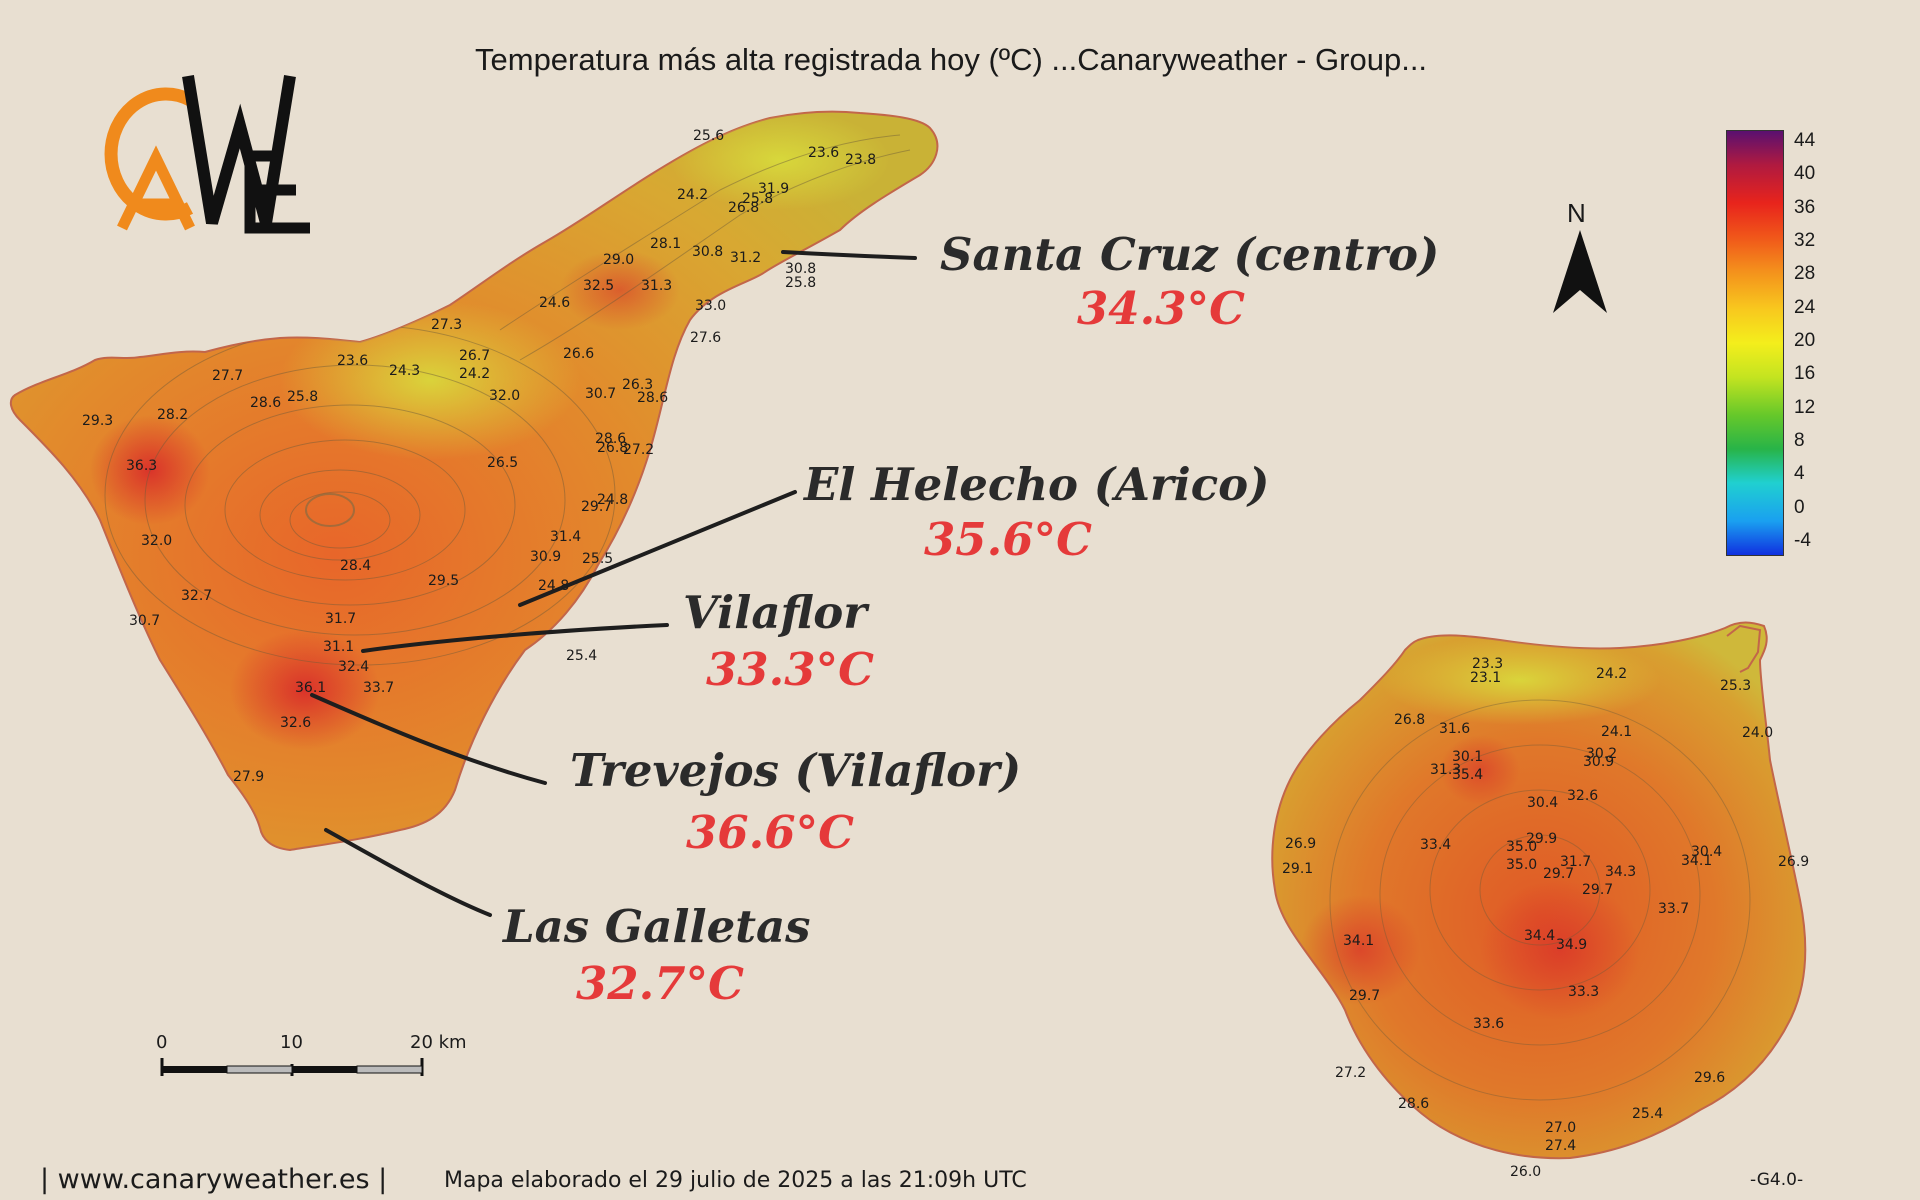 The width and height of the screenshot is (1920, 1200). I want to click on tenerife-value-label: 26.8, so click(612, 448).